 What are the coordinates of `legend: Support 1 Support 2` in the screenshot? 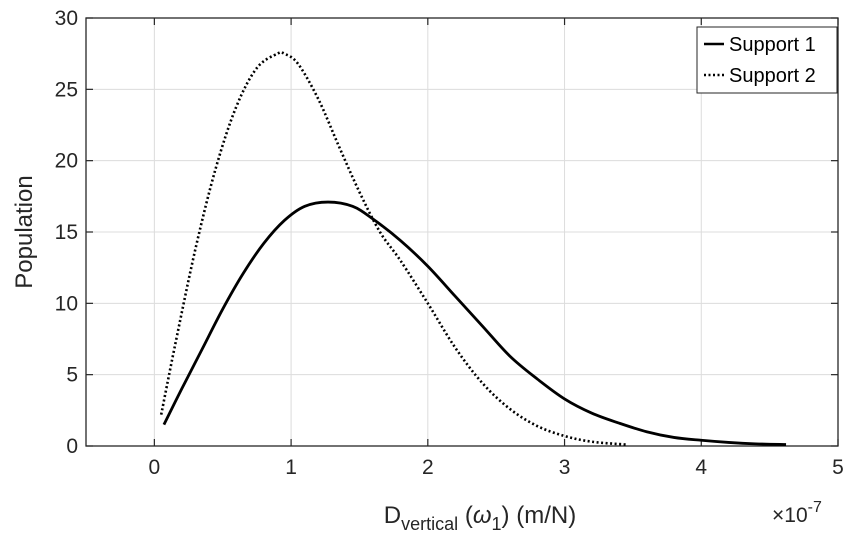 It's located at (767, 60).